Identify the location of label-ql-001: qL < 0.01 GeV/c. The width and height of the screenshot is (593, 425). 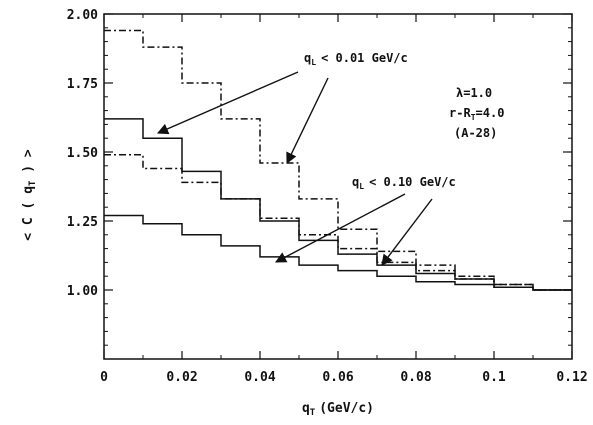
(356, 59).